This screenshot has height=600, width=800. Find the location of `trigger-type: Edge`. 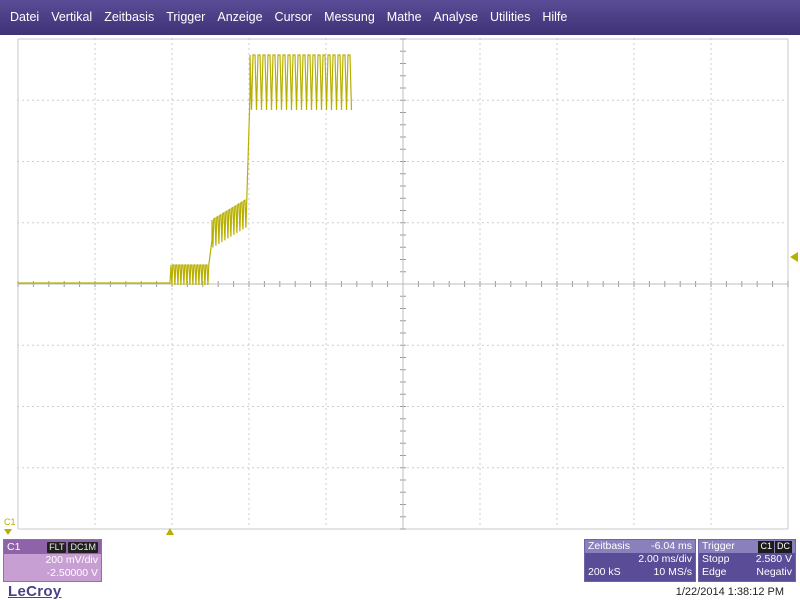

trigger-type: Edge is located at coordinates (714, 572).